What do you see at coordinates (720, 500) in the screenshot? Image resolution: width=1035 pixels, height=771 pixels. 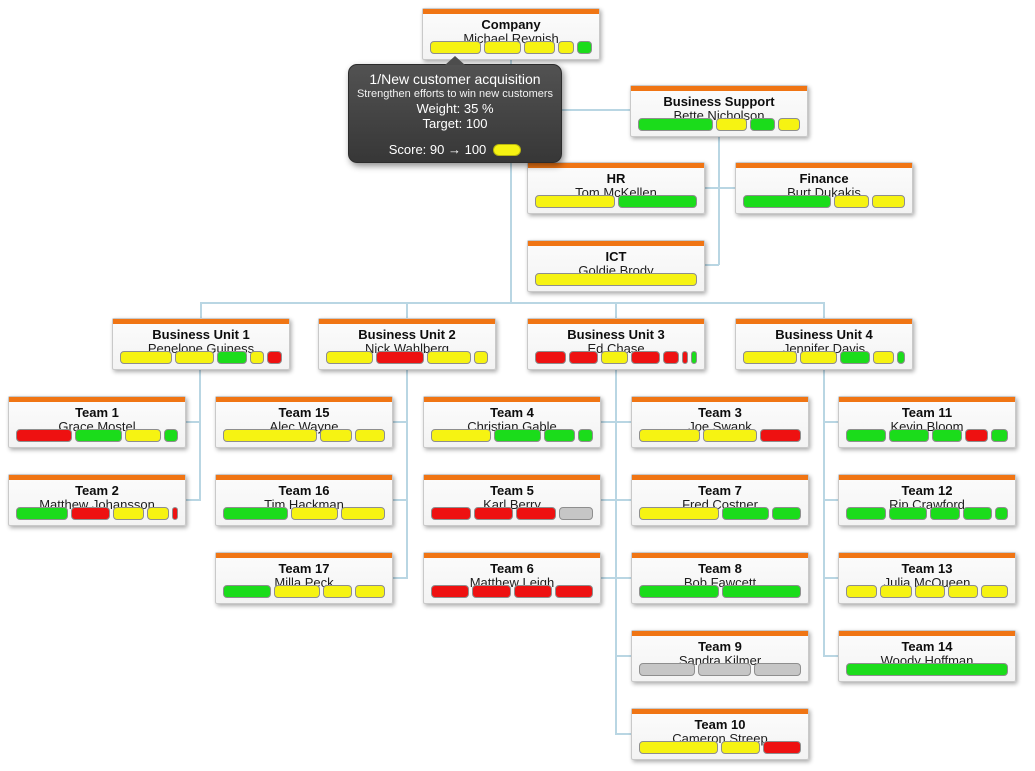 I see `org-node-team-7: Team 7 Fred Costner` at bounding box center [720, 500].